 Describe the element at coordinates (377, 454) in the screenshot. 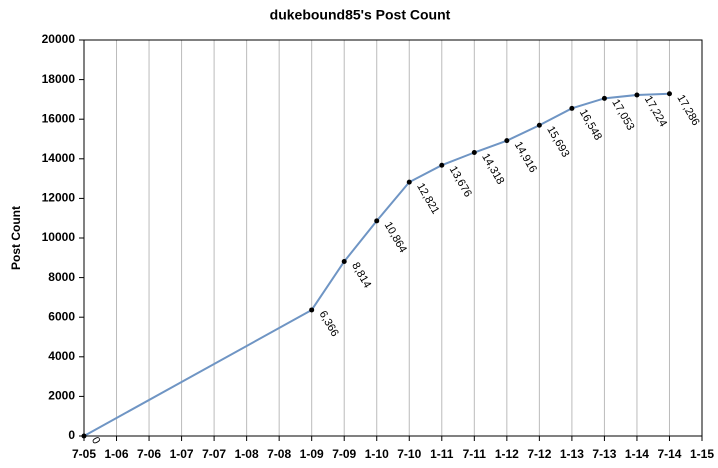

I see `x-tick-label: 1-10` at that location.